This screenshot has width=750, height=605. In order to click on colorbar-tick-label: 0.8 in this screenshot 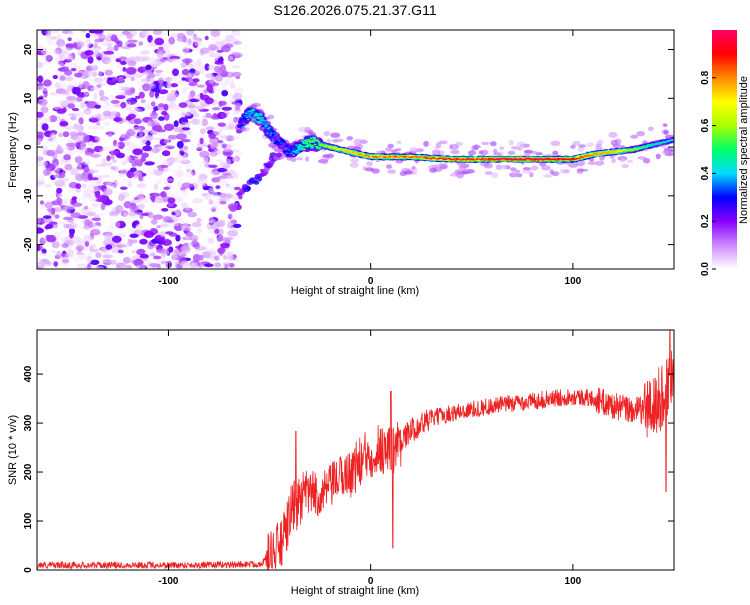, I will do `click(705, 77)`.